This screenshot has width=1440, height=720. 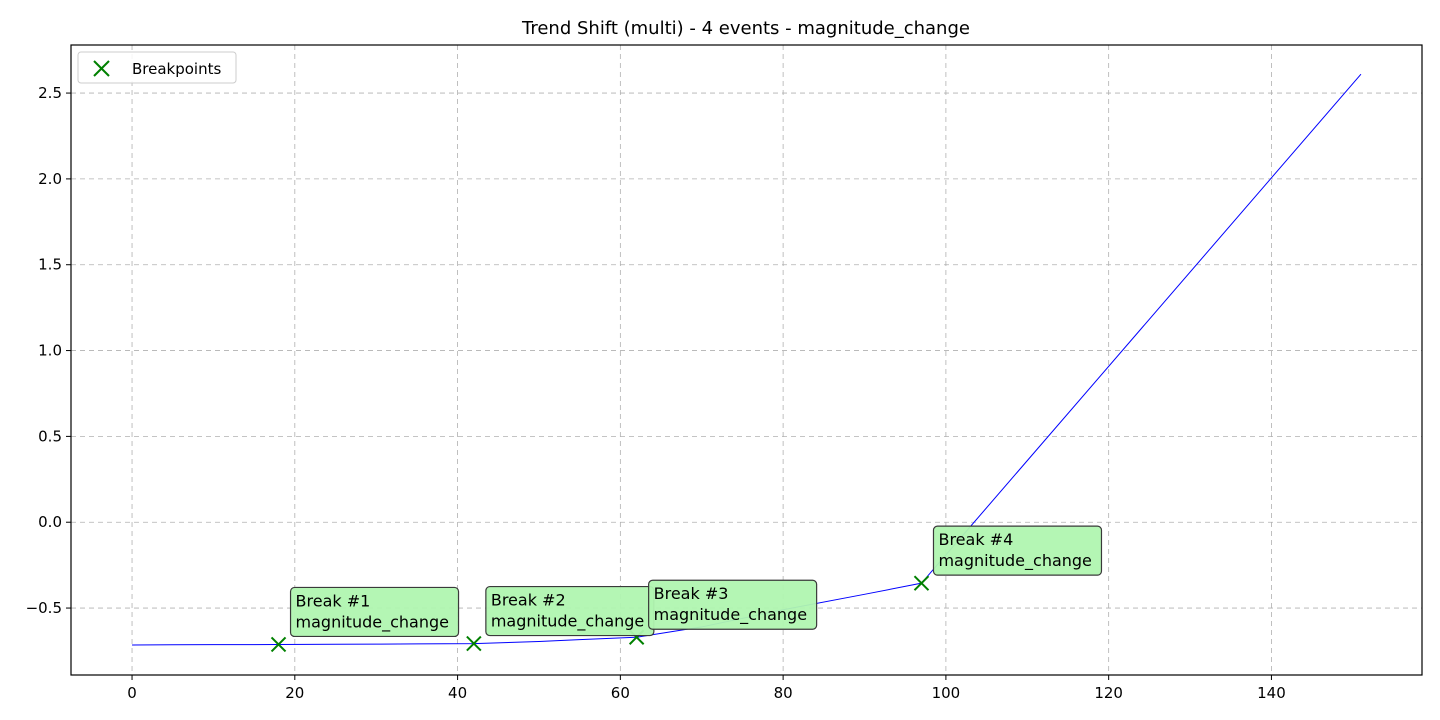 I want to click on y-tick-label: 2.0, so click(x=50, y=179).